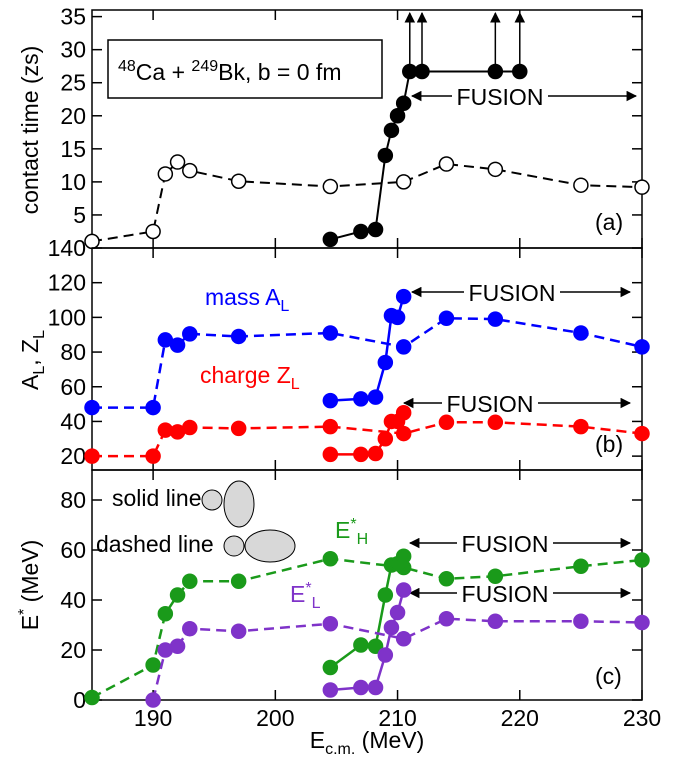 The image size is (676, 760). I want to click on series-label: mass AL, so click(247, 299).